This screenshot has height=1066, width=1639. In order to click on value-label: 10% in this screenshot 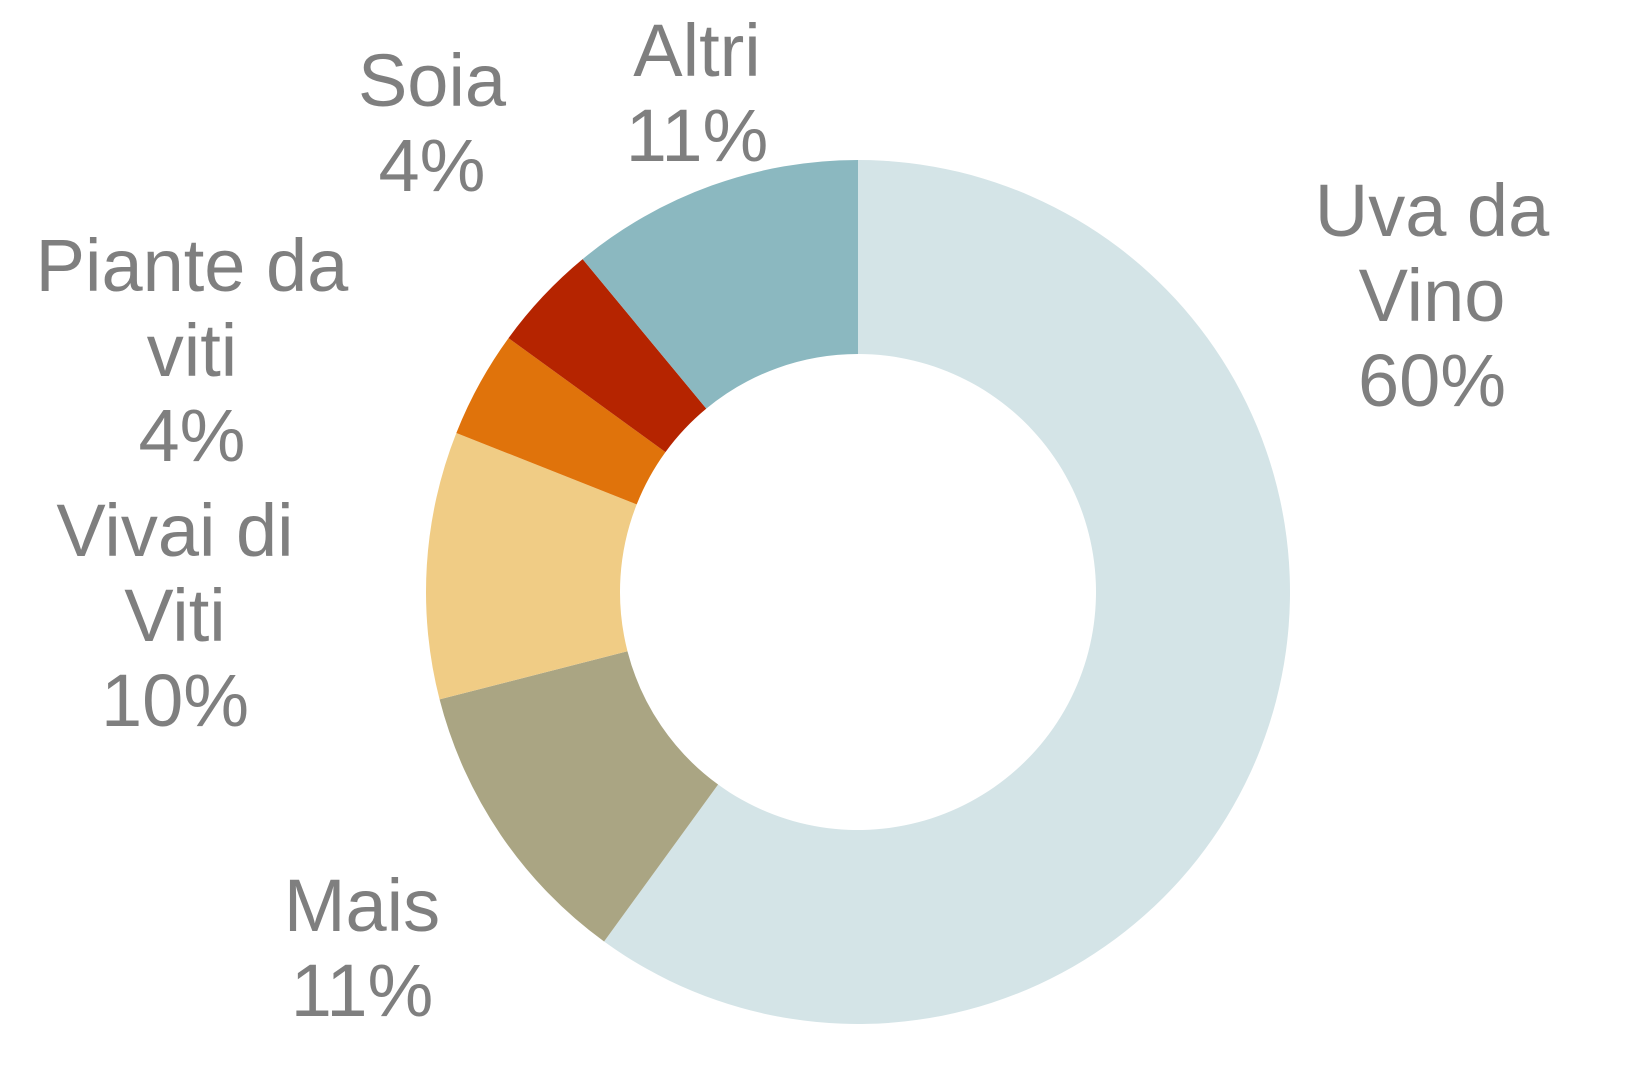, I will do `click(175, 700)`.